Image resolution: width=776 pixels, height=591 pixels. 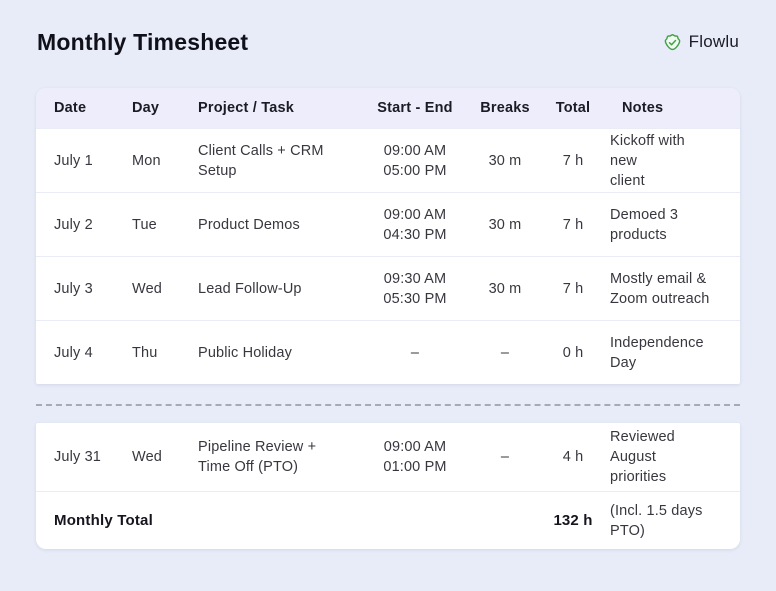 I want to click on cell-notes: Reviewed August priorities, so click(x=642, y=457).